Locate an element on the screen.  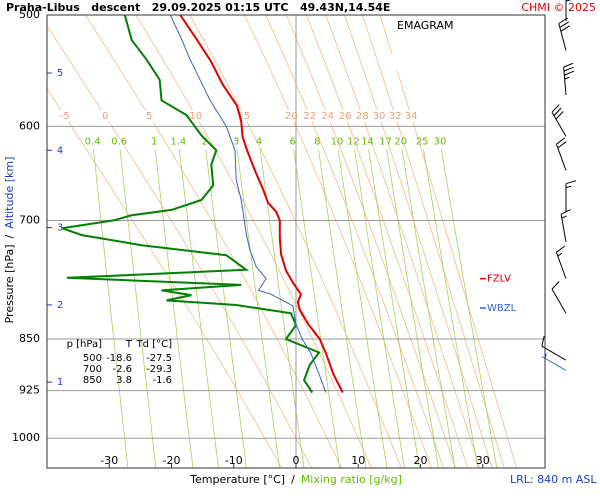
y-label: Pressure [hPa] is located at coordinates (9, 283).